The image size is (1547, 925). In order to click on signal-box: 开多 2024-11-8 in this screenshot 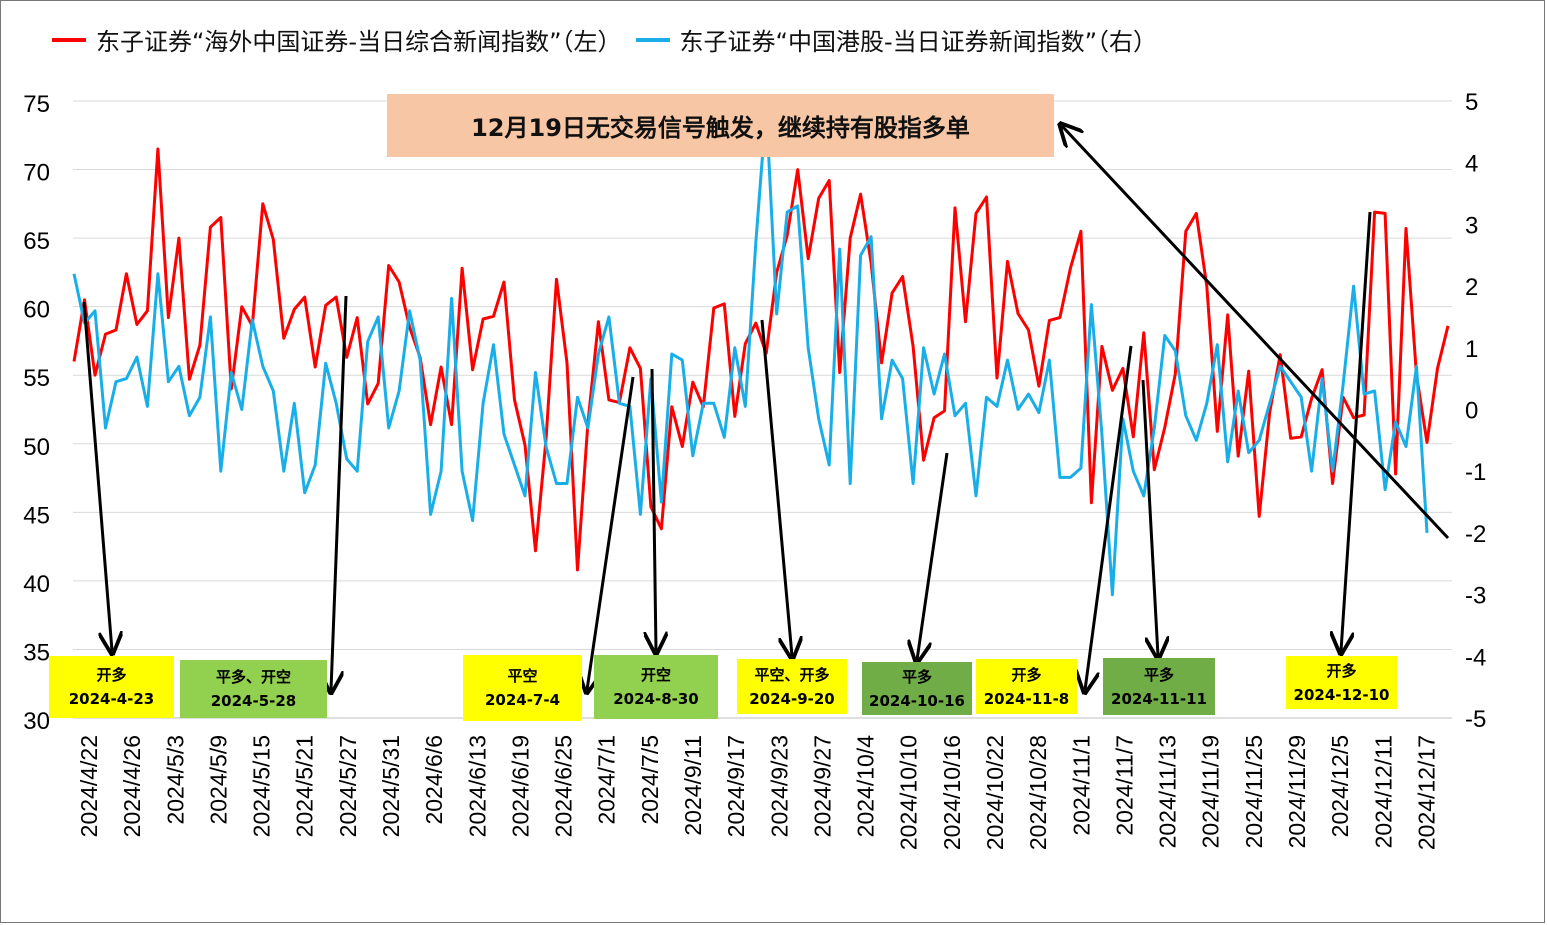, I will do `click(1026, 686)`.